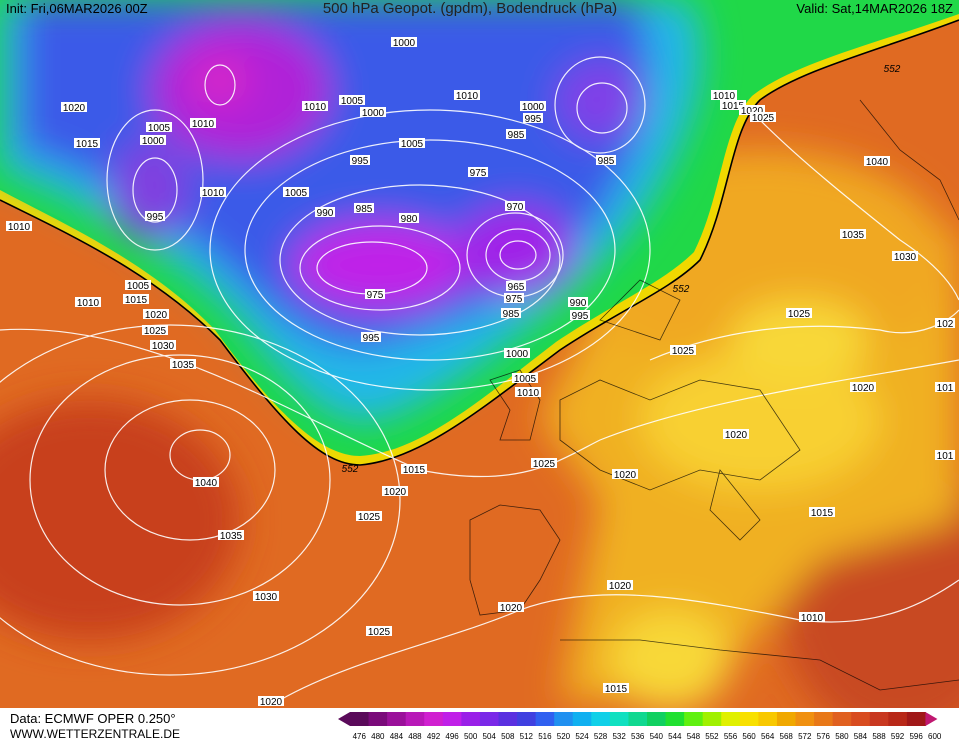 This screenshot has height=746, width=959. I want to click on legend-label: 592, so click(898, 736).